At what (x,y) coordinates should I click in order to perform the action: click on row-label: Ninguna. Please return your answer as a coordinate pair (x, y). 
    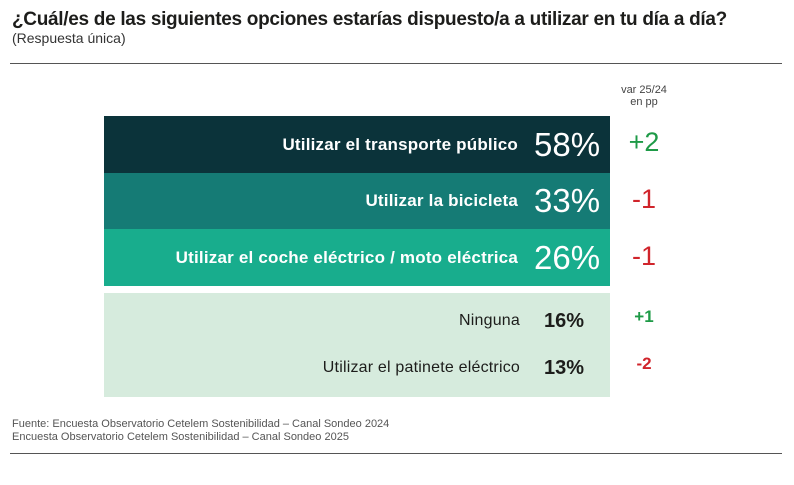
    Looking at the image, I should click on (489, 320).